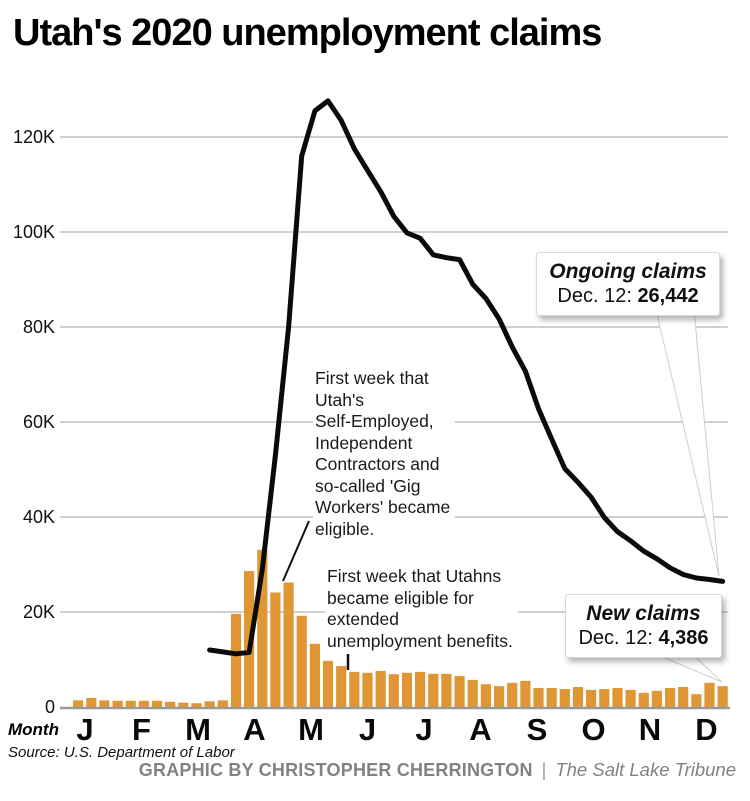  Describe the element at coordinates (683, 638) in the screenshot. I see `callout-new-number: 4,386` at that location.